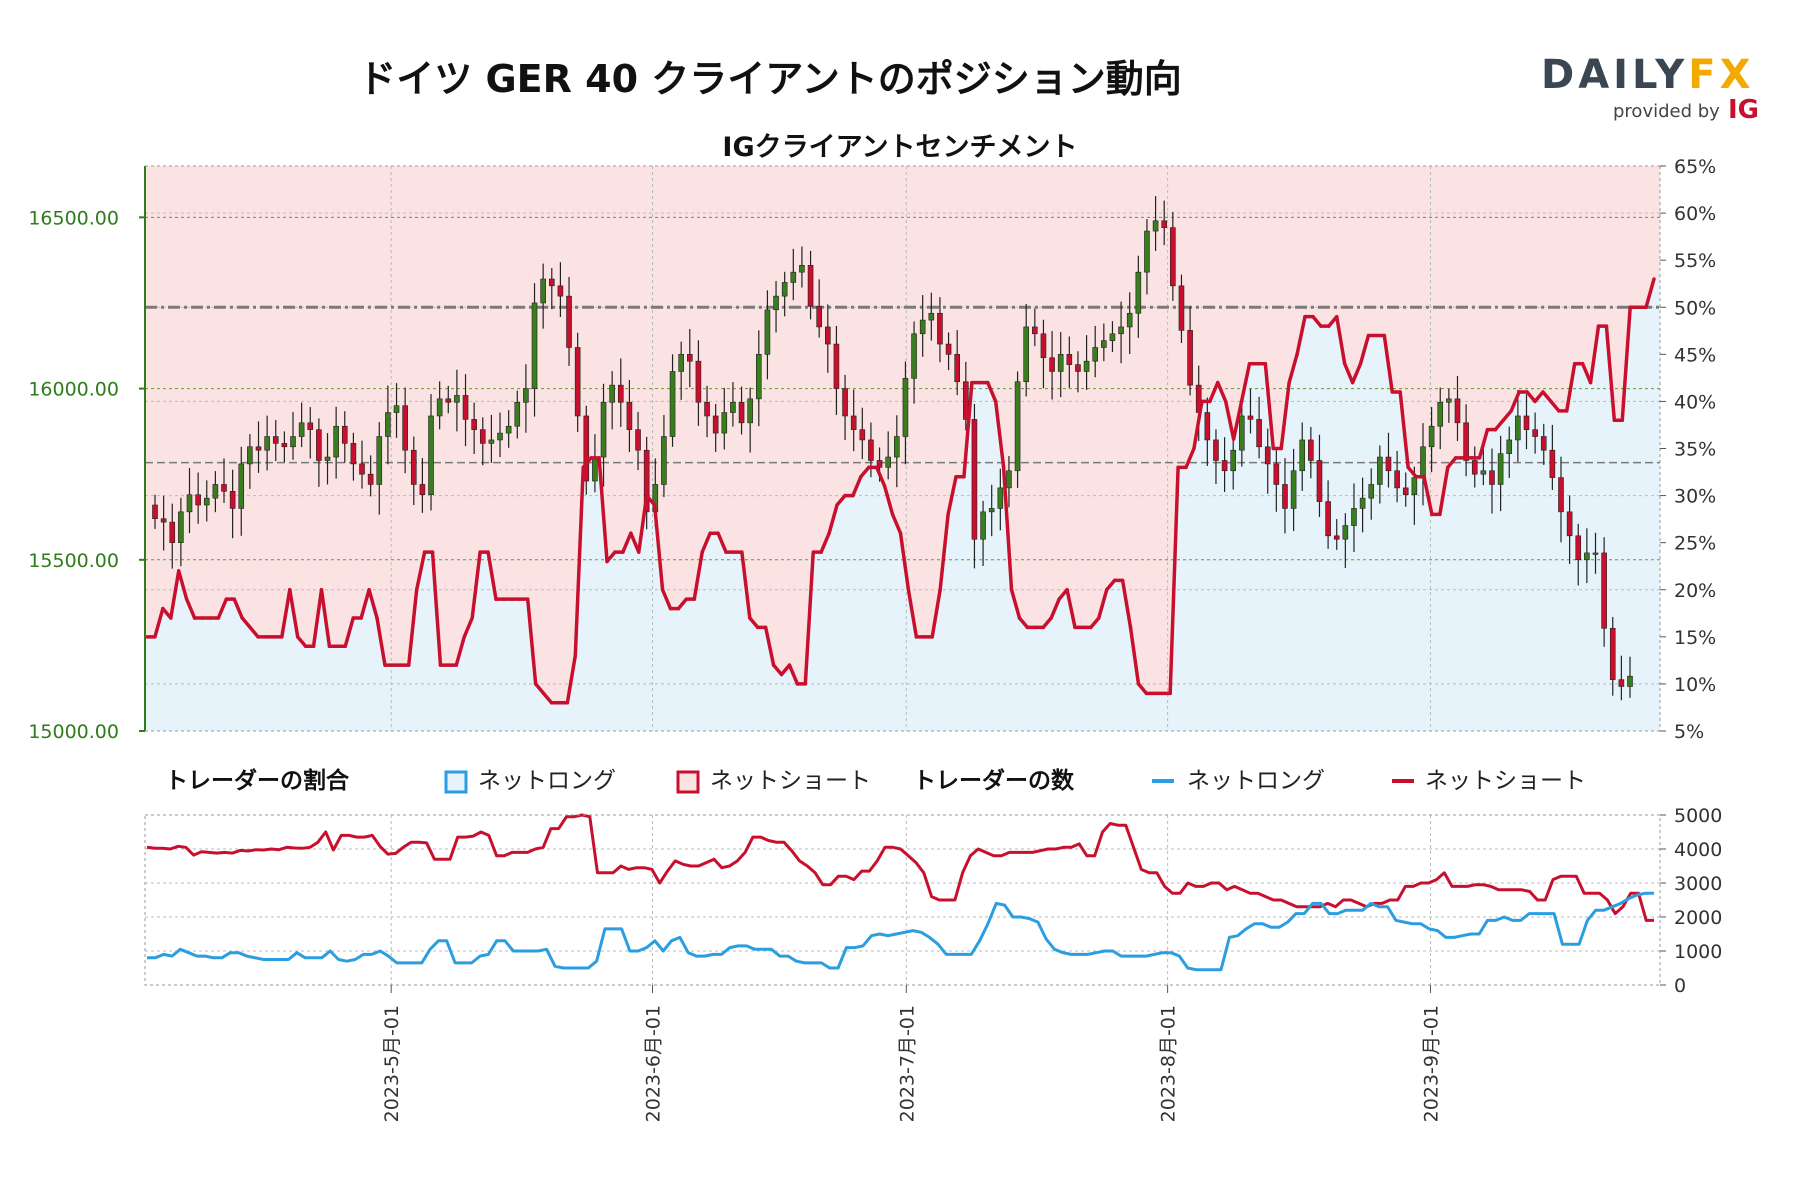  Describe the element at coordinates (769, 79) in the screenshot. I see `chart-title: ドイツ GER 40 クライアントのポジション動向` at that location.